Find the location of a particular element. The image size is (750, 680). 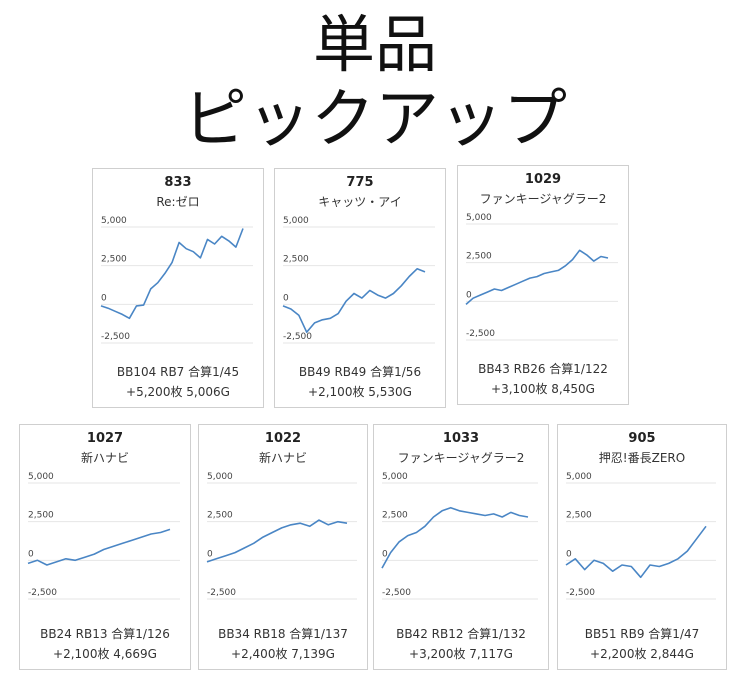

page-title-line2: ピックアップ is located at coordinates (375, 120).